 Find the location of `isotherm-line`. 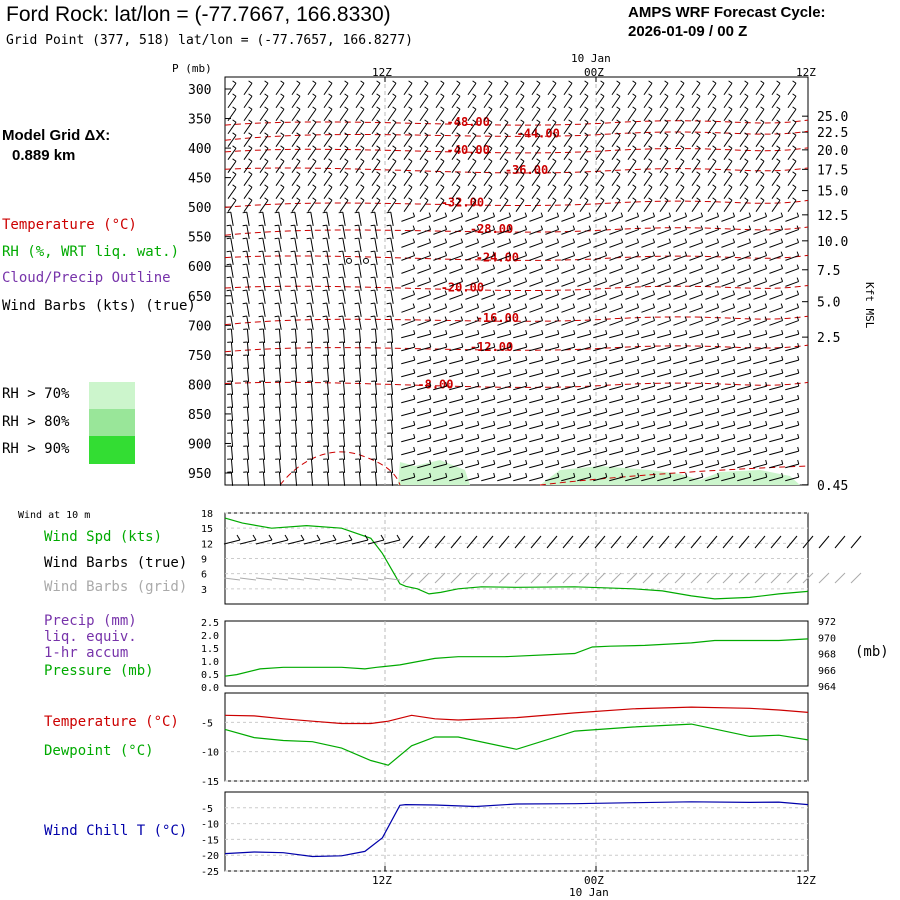

isotherm-line is located at coordinates (516, 135).